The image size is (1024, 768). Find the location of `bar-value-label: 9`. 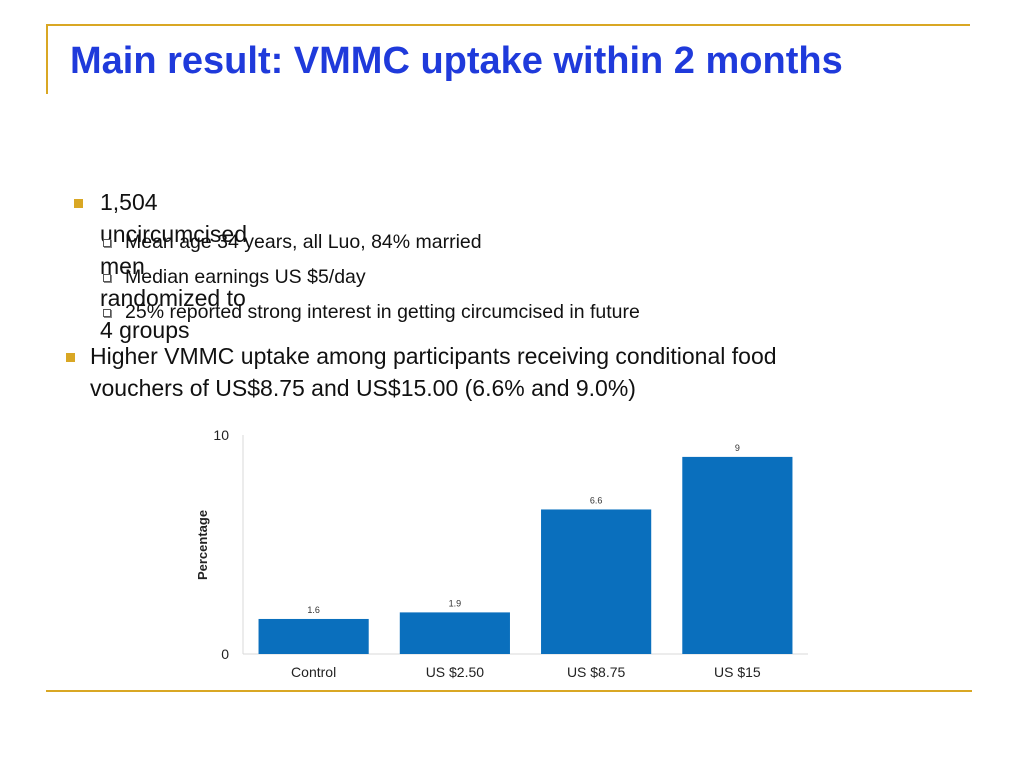

bar-value-label: 9 is located at coordinates (737, 448).